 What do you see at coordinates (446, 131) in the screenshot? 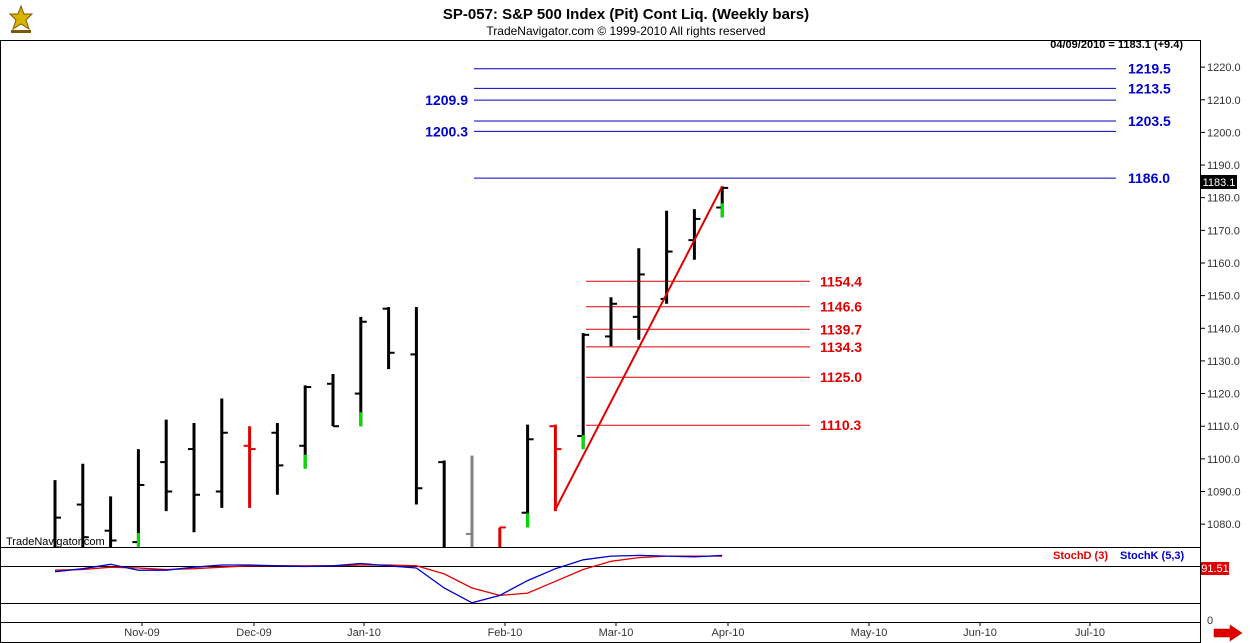
I see `blue-level-label: 1200.3` at bounding box center [446, 131].